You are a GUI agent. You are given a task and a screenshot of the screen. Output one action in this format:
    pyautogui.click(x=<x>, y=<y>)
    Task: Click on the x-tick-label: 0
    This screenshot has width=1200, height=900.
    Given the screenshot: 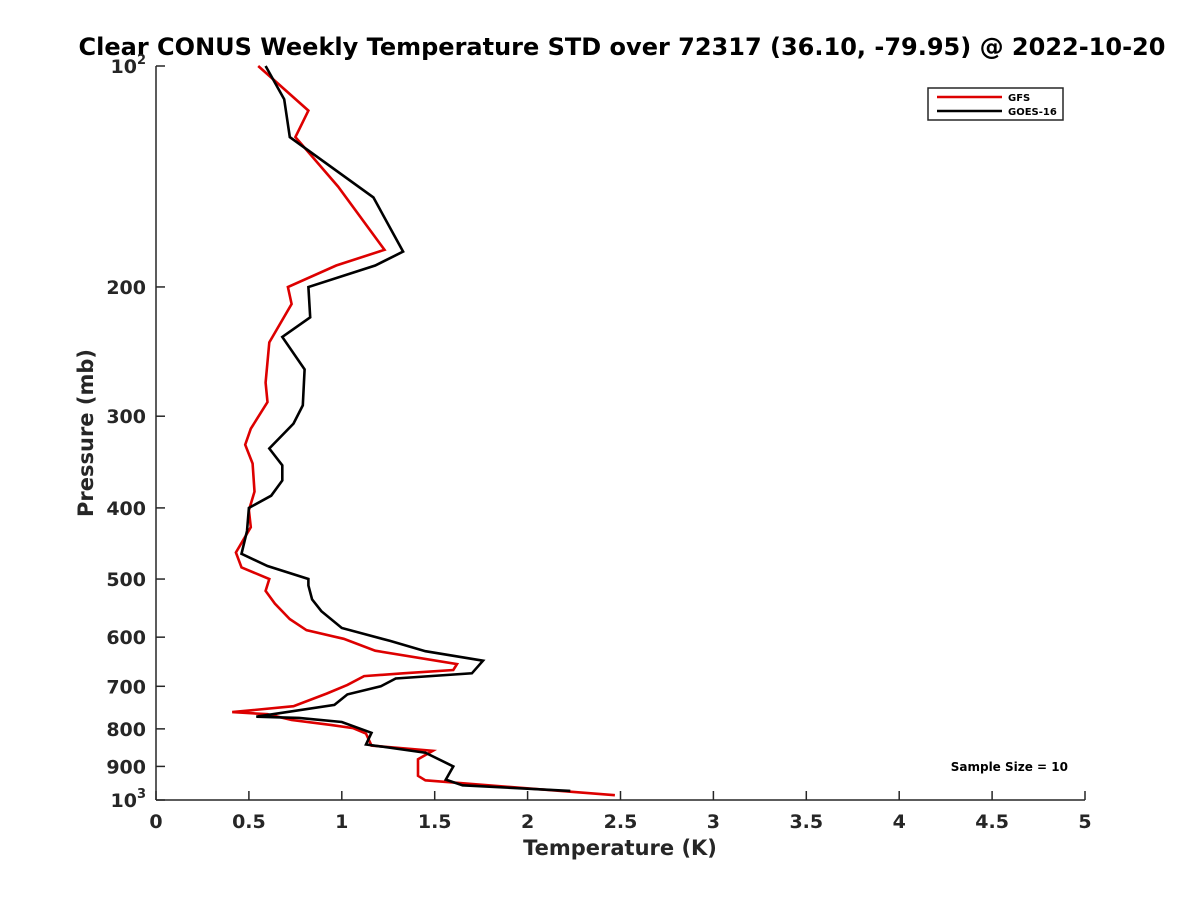 What is the action you would take?
    pyautogui.click(x=155, y=822)
    